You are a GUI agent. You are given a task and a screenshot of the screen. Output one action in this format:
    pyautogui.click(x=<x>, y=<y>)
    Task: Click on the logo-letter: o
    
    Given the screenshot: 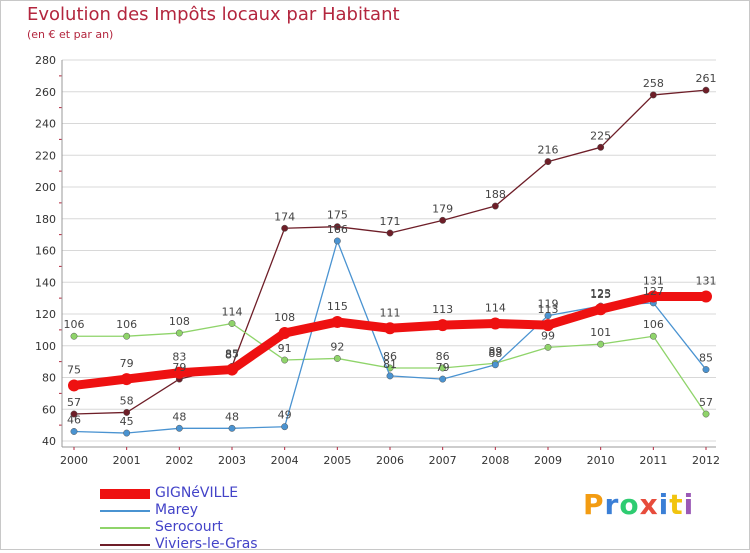 What is the action you would take?
    pyautogui.click(x=629, y=504)
    